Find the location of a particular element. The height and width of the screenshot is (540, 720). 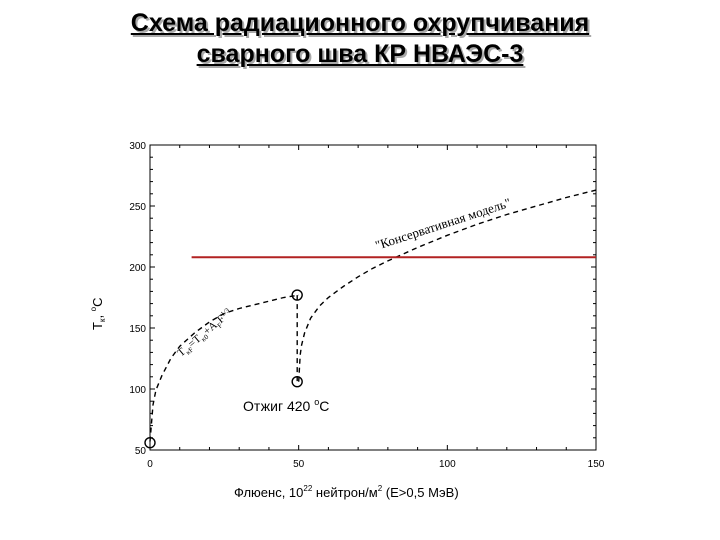

formula-annotation: TкF=Tк0+AFF1/3 is located at coordinates (205, 333).